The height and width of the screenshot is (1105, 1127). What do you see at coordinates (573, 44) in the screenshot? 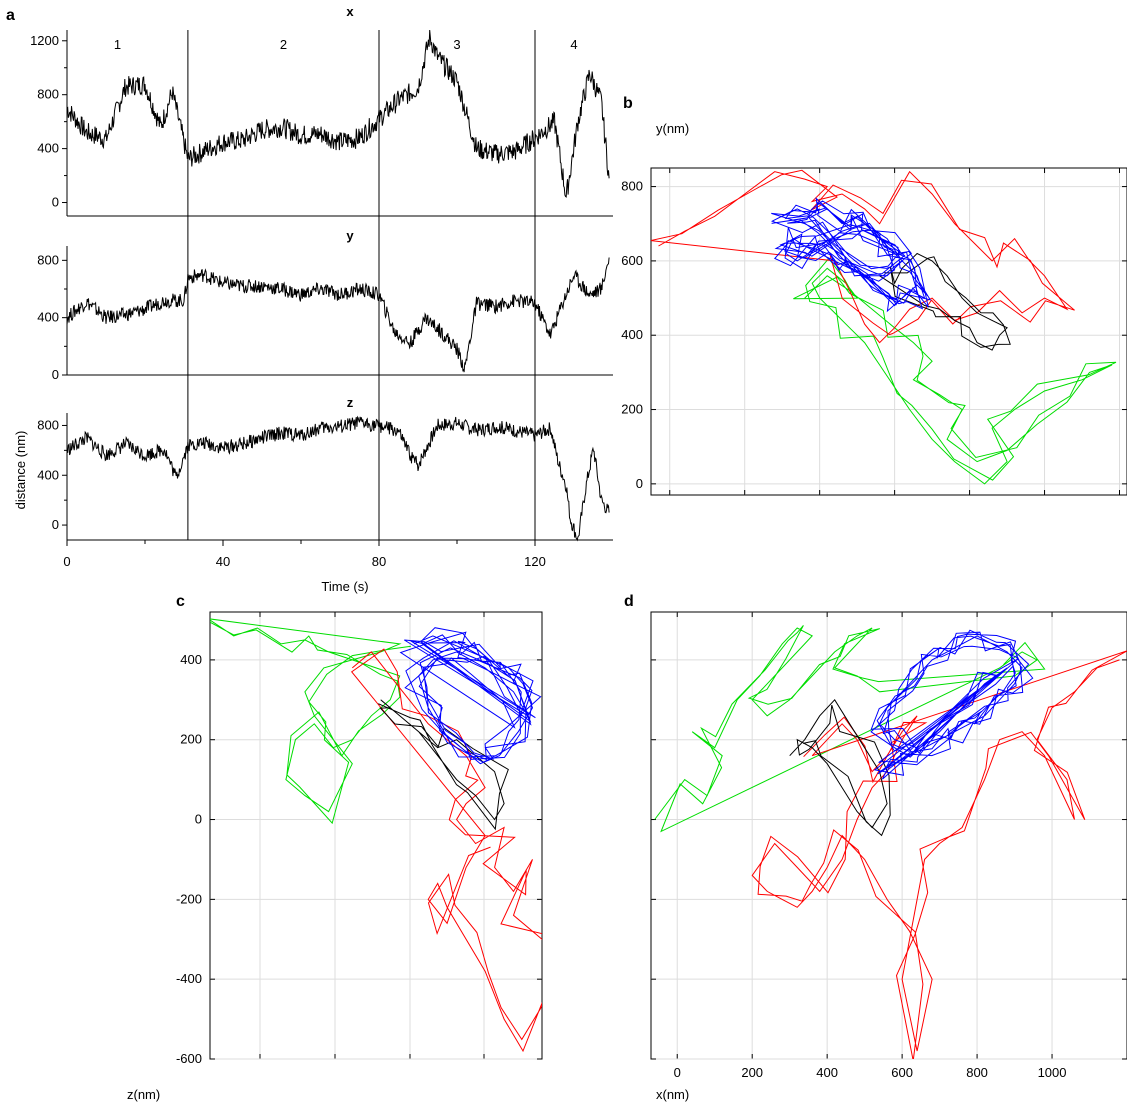
I see `segment-label: 4` at bounding box center [573, 44].